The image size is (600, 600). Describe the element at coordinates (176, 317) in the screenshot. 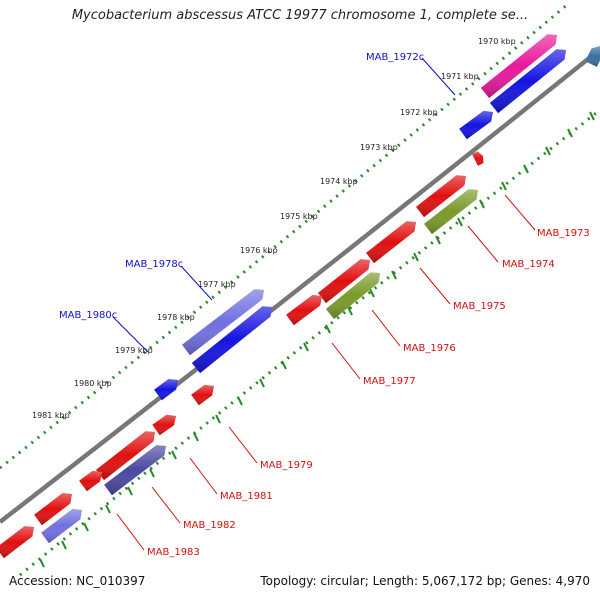

I see `kbp-label: 1978 kbp` at that location.